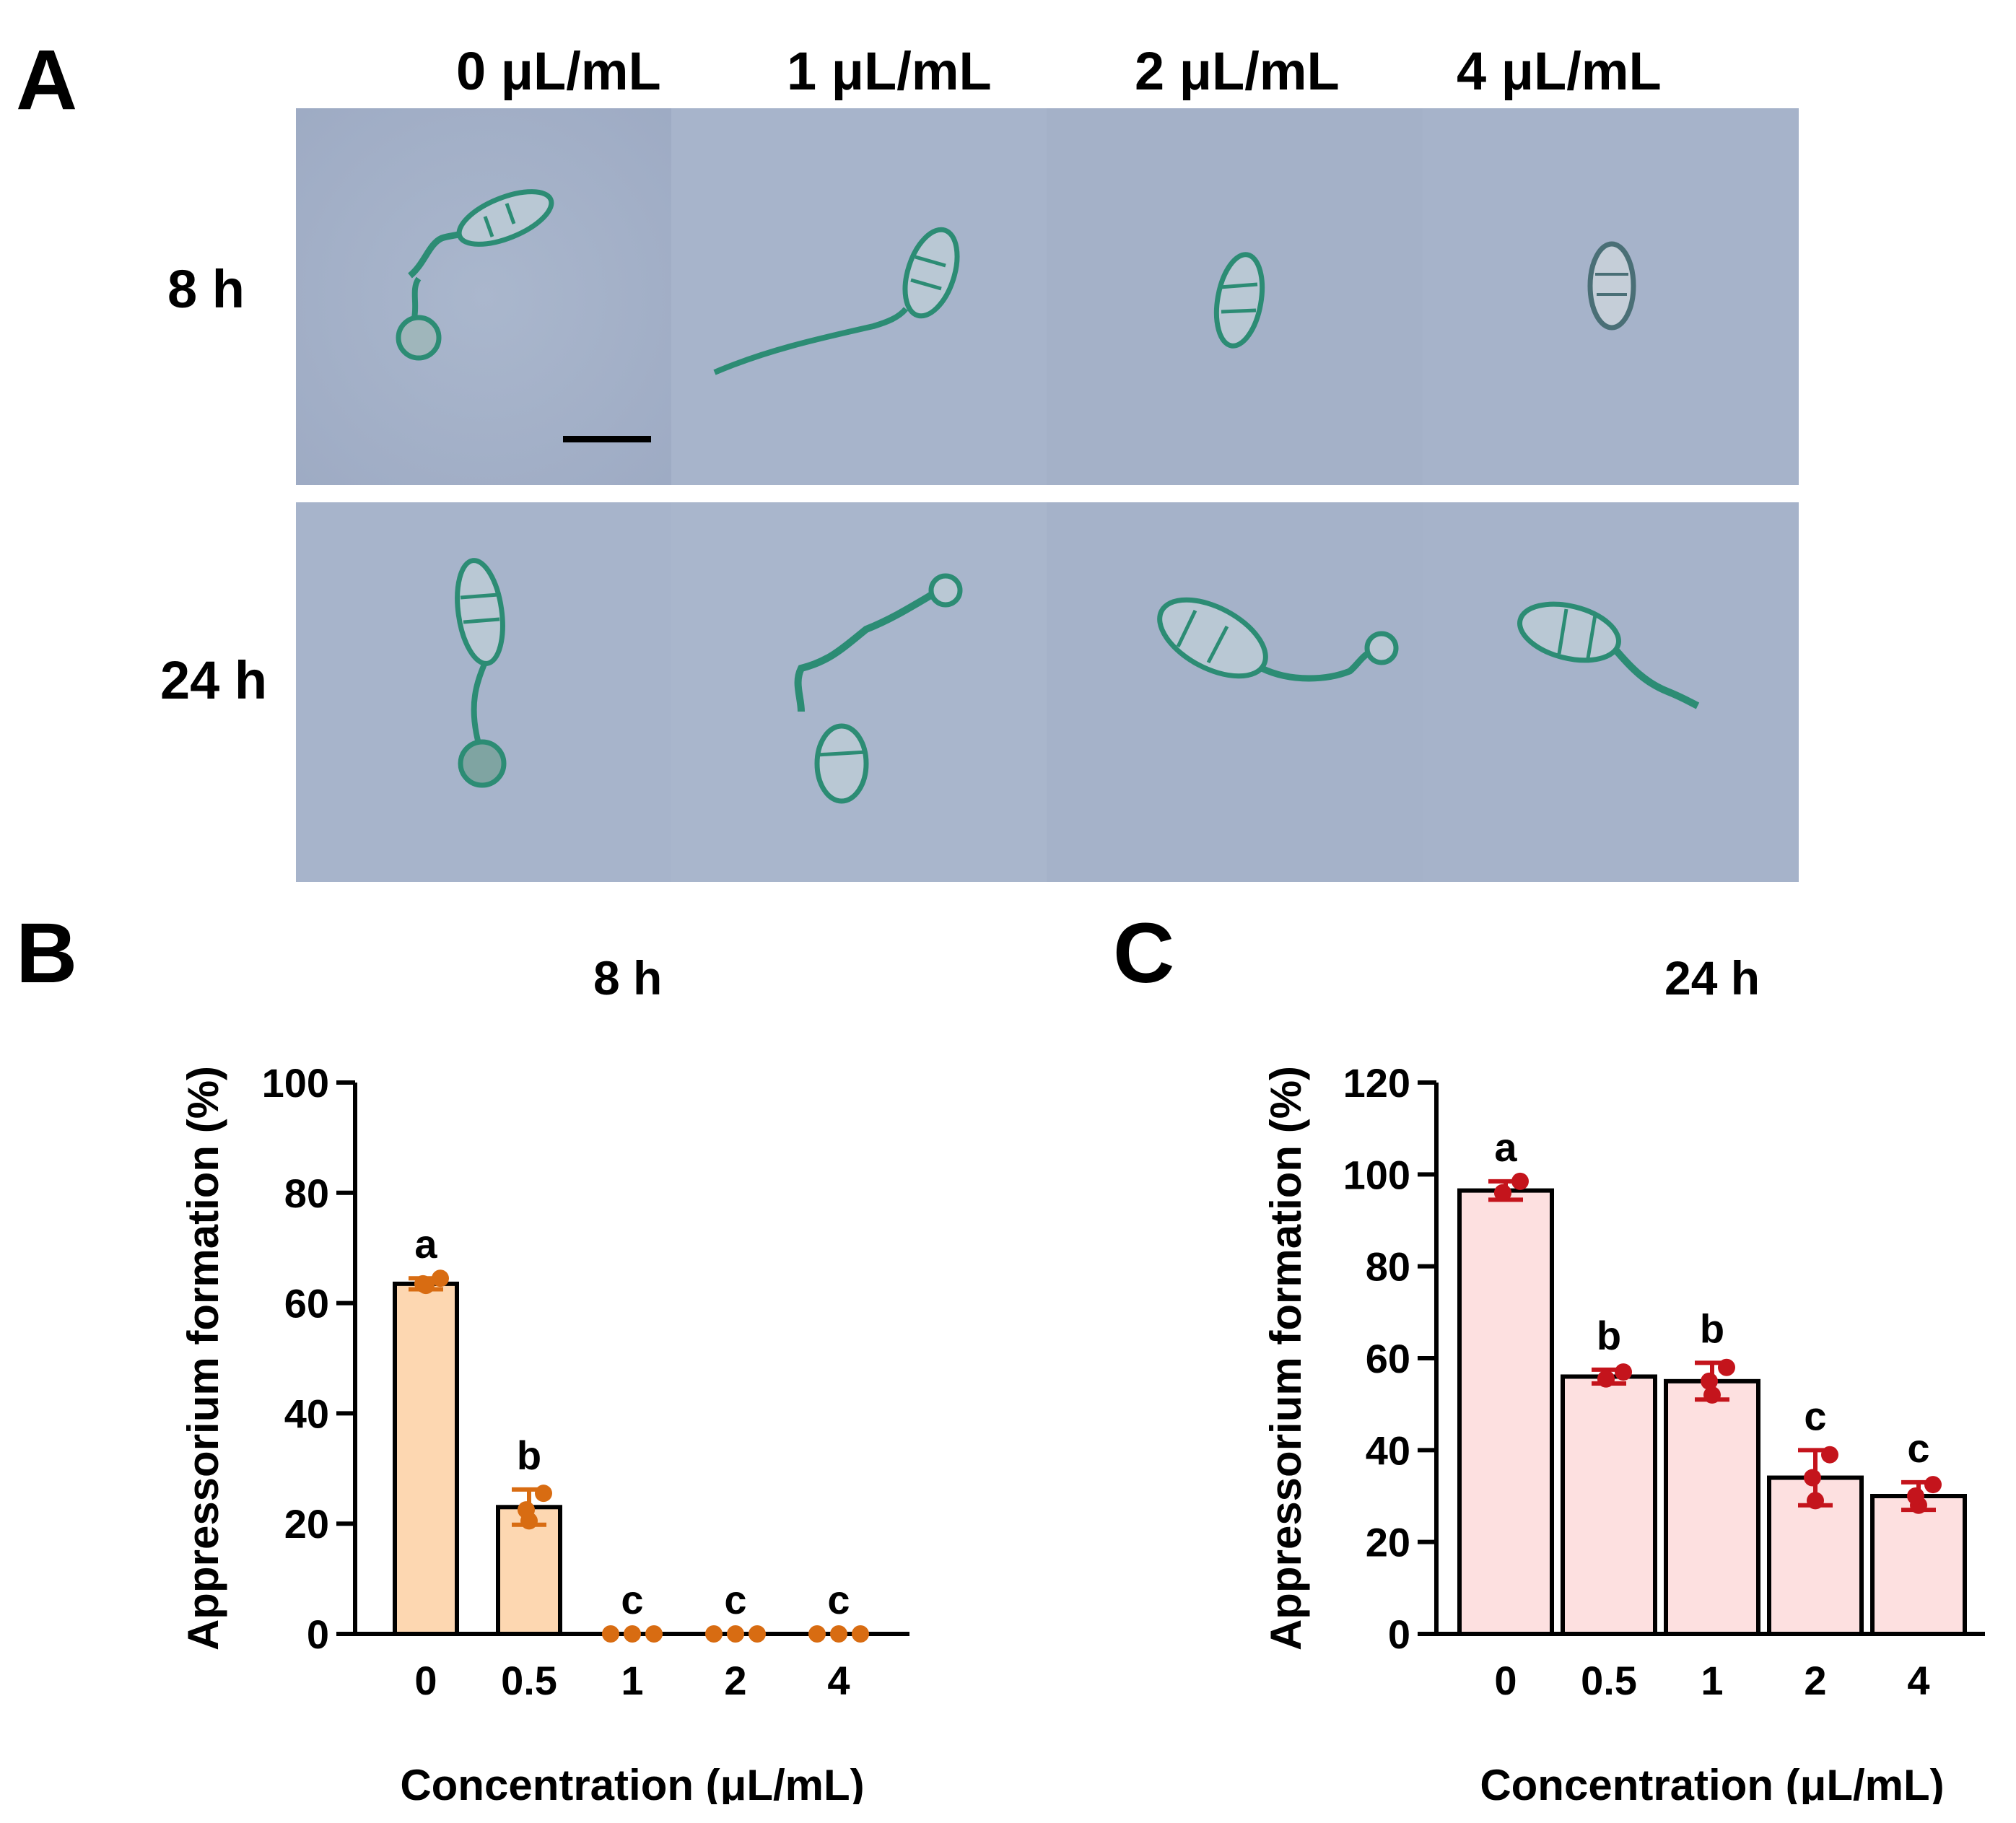 This screenshot has height=1823, width=2016. I want to click on panel-letter-b: B, so click(47, 953).